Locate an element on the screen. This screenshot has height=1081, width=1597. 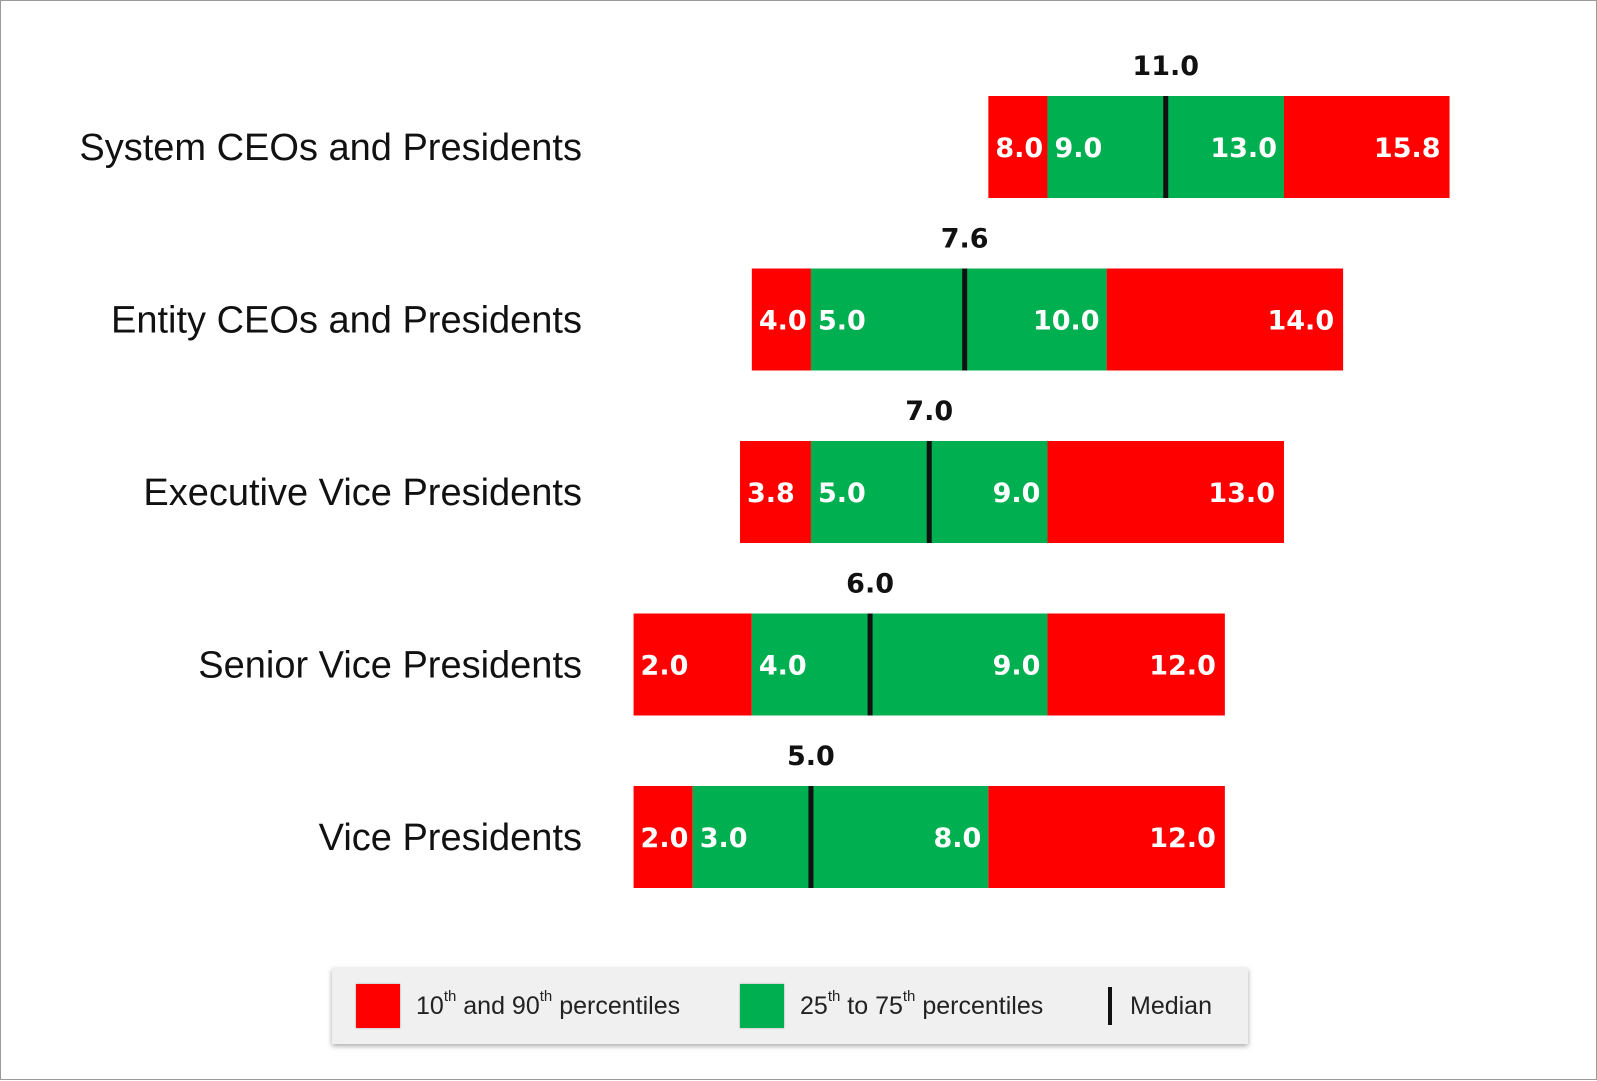
legend-swatch-inner is located at coordinates (762, 1006).